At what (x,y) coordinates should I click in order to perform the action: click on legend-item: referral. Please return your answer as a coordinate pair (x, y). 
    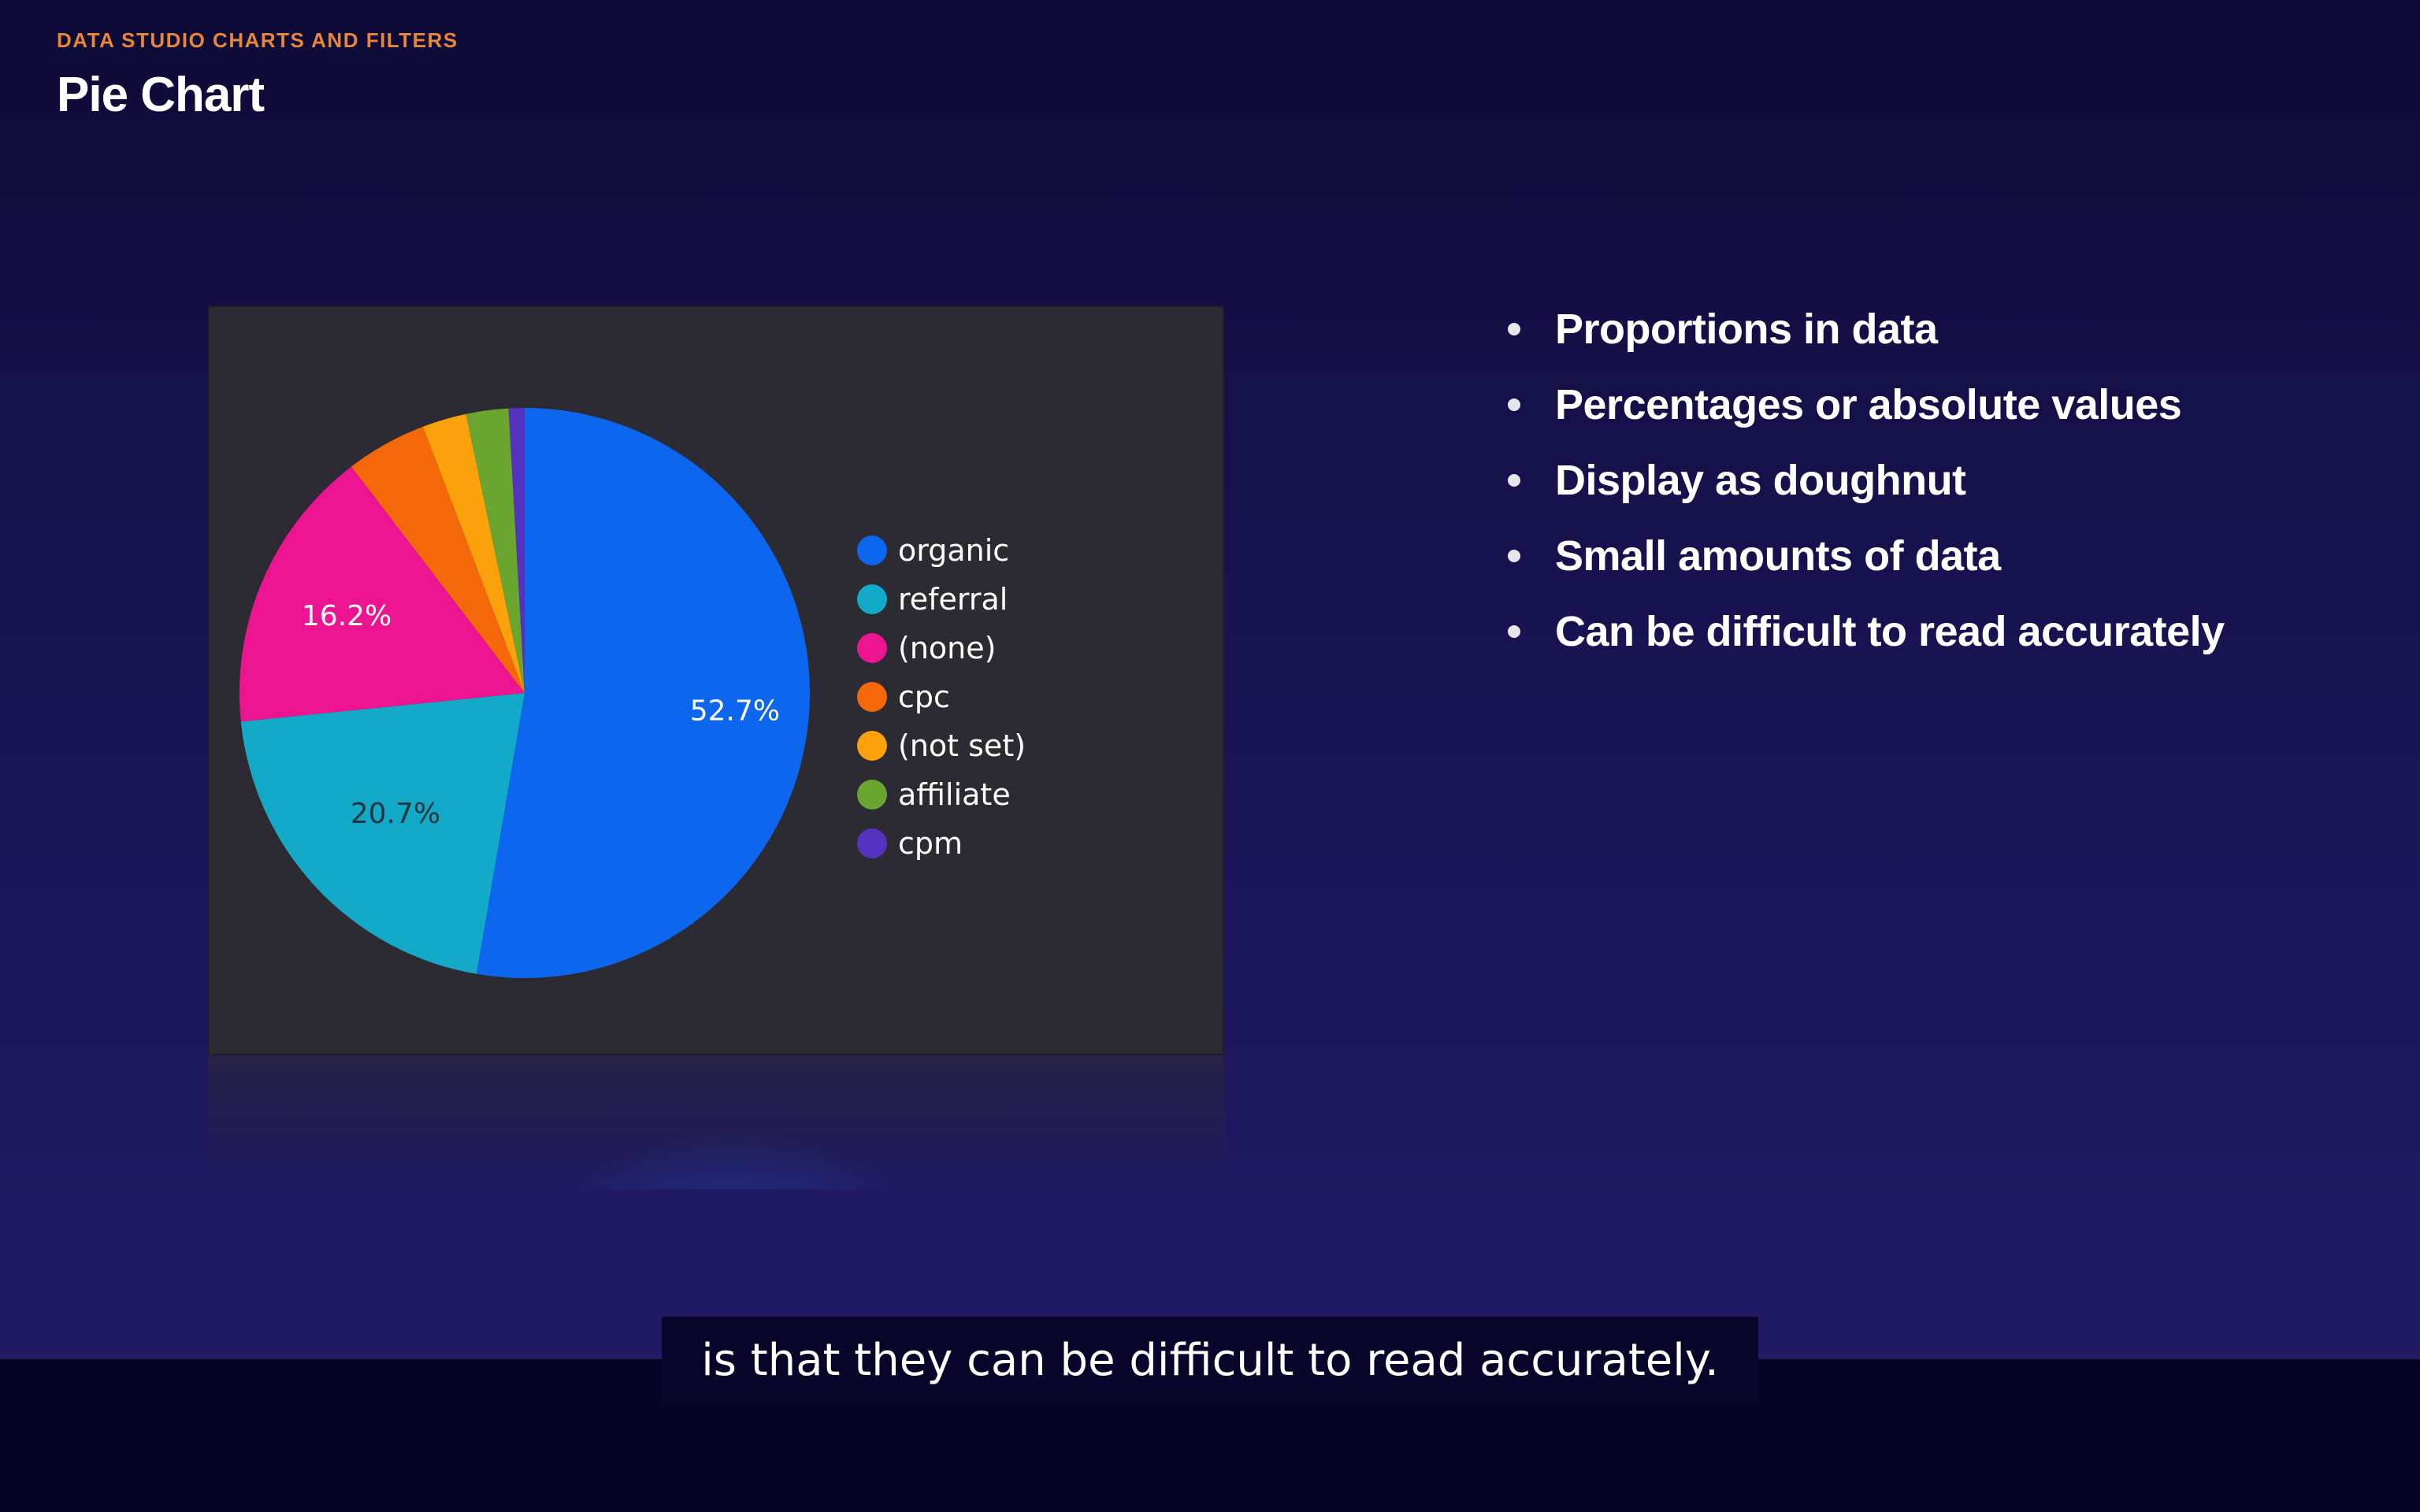
    Looking at the image, I should click on (941, 599).